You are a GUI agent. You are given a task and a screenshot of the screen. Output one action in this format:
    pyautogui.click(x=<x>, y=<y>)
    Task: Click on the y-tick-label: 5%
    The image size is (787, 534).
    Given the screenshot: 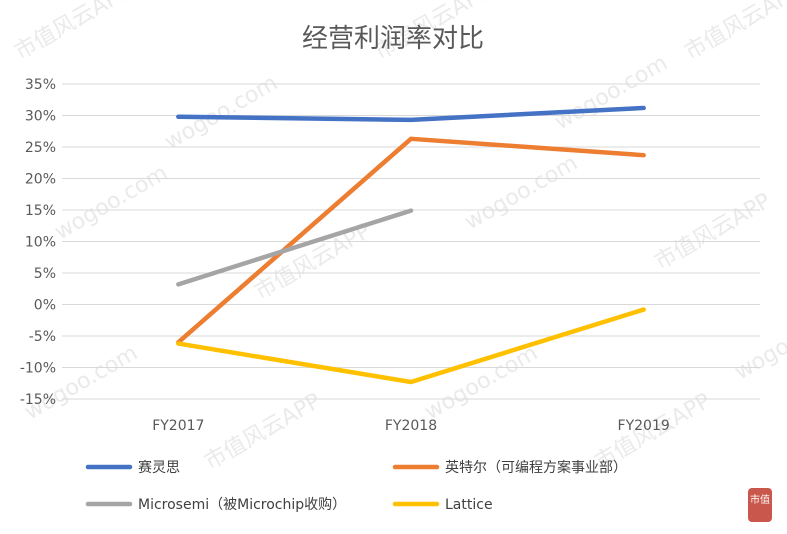 What is the action you would take?
    pyautogui.click(x=45, y=274)
    